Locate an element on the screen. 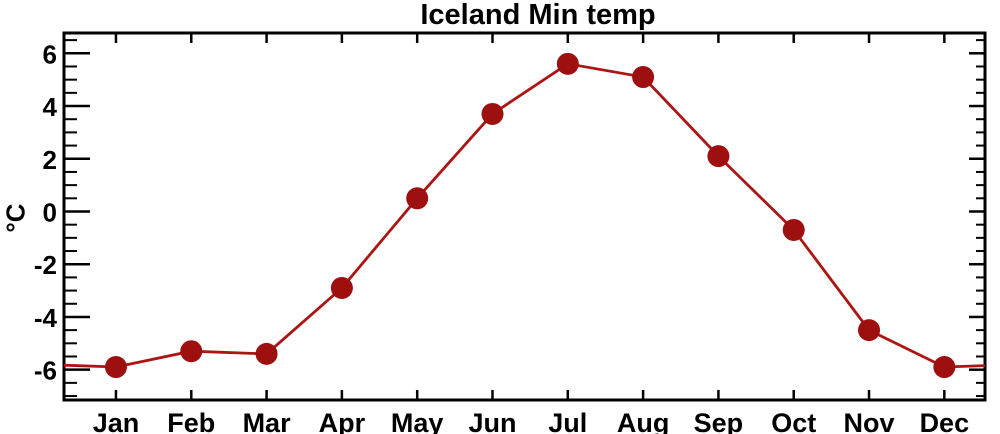 The height and width of the screenshot is (434, 1000). chart-title: Iceland Min temp is located at coordinates (538, 15).